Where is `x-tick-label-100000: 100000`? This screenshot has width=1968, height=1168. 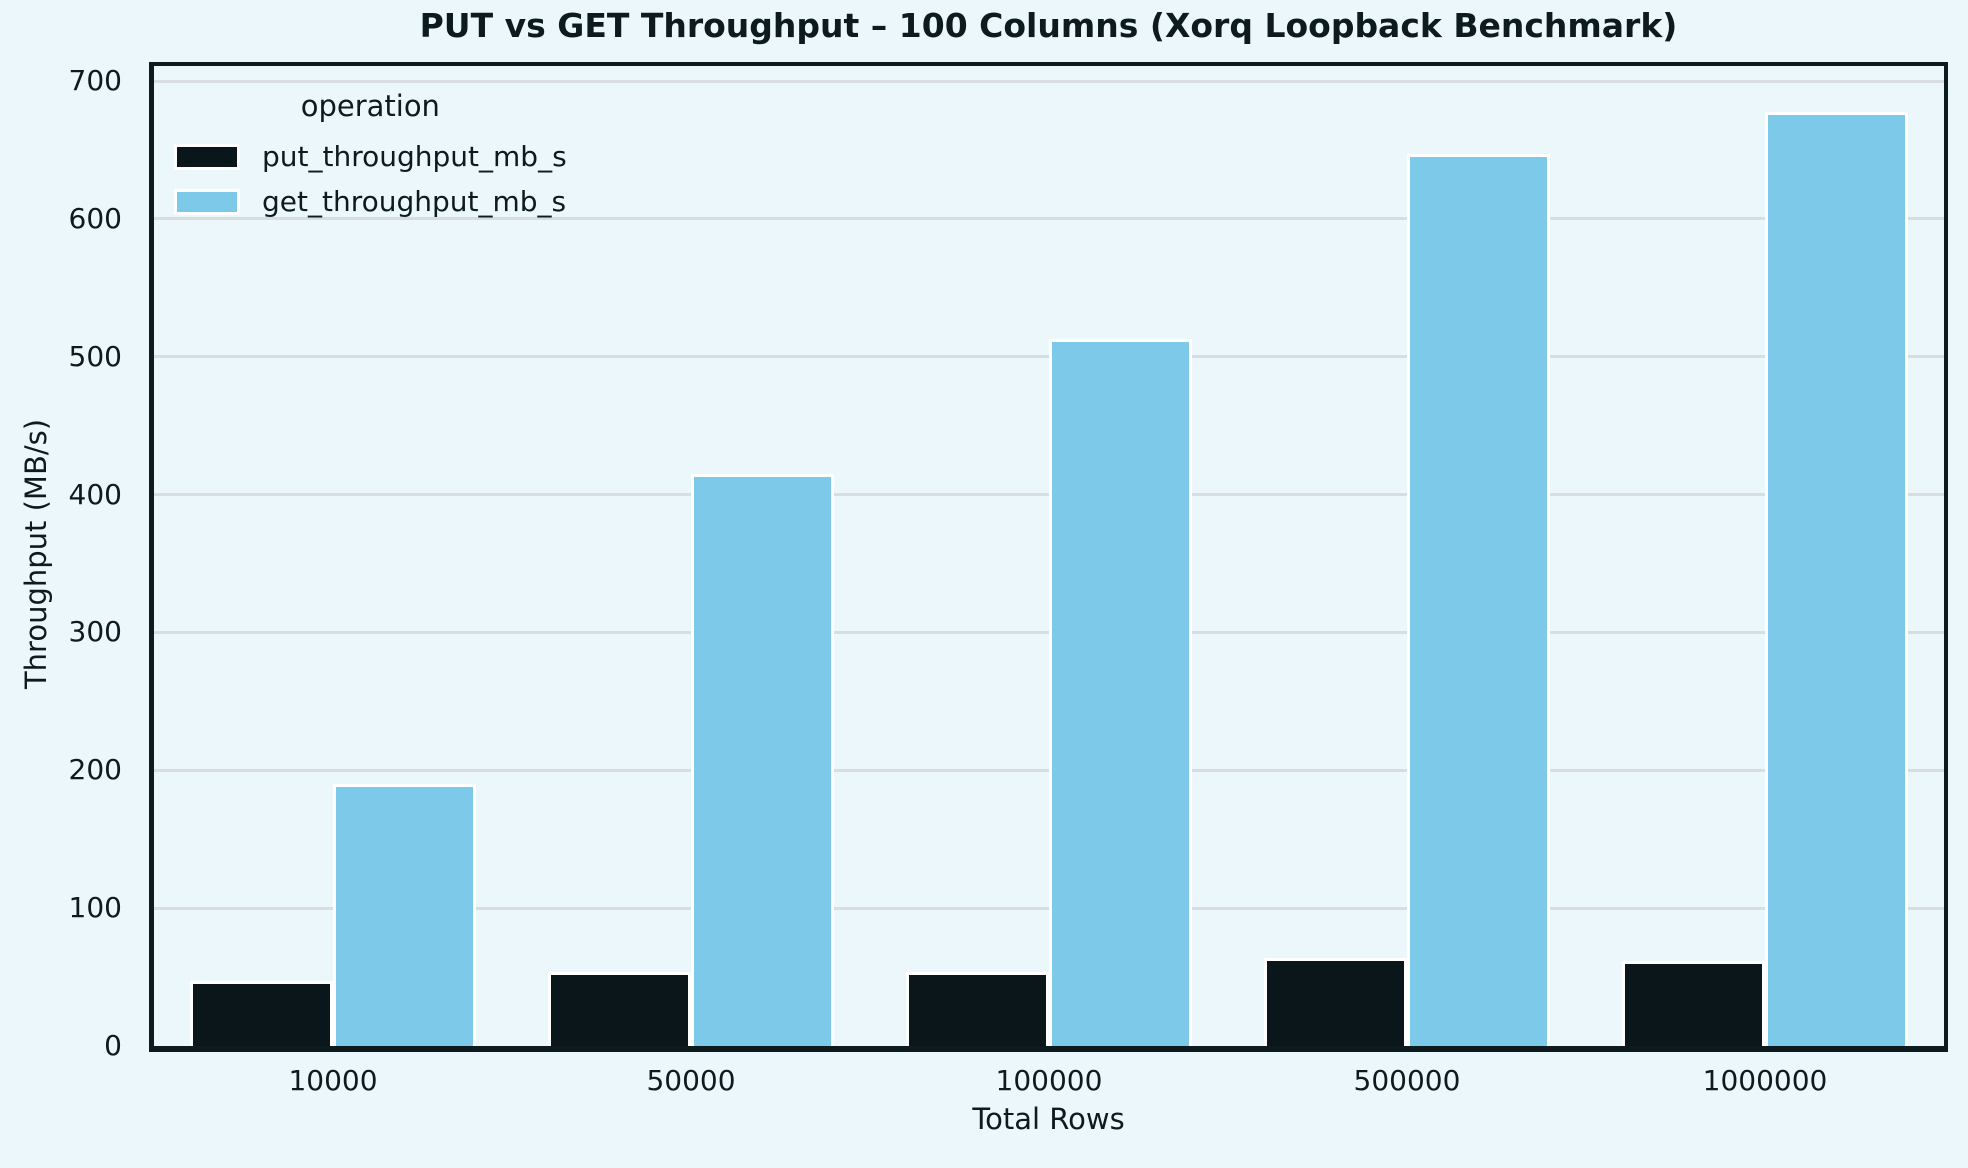
x-tick-label-100000: 100000 is located at coordinates (1049, 1080).